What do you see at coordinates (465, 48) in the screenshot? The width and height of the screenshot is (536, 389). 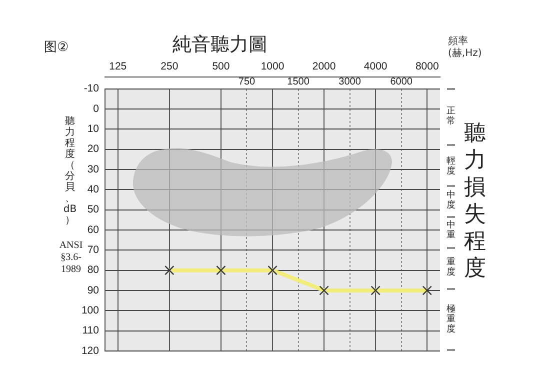 I see `x-axis-title: 頻率 (赫,Hz)` at bounding box center [465, 48].